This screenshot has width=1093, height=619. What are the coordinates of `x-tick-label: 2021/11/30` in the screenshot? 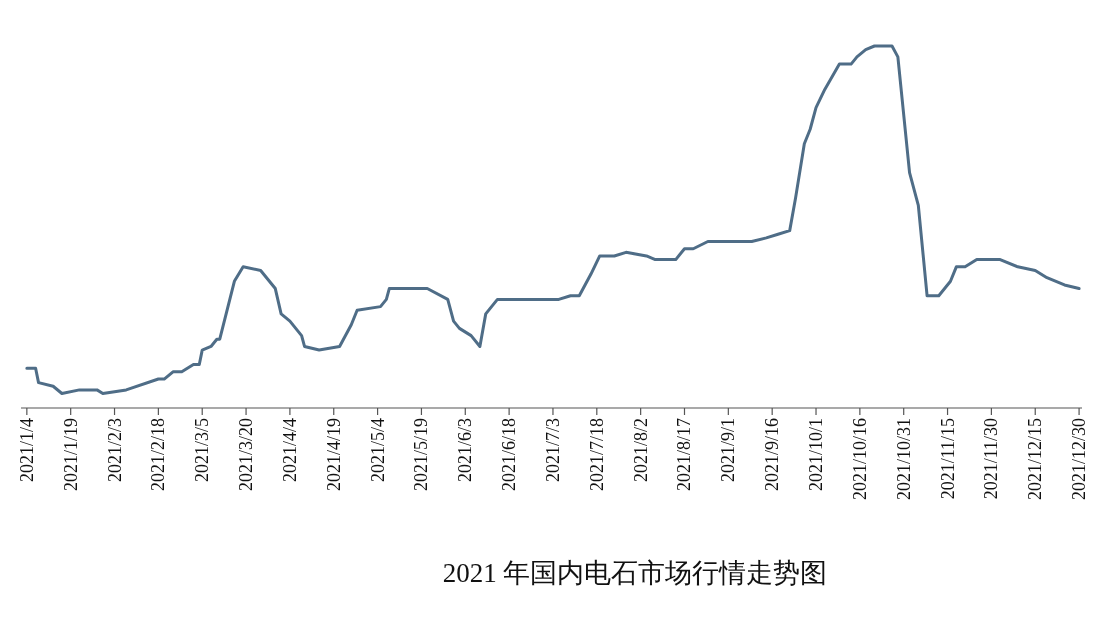 It's located at (991, 459).